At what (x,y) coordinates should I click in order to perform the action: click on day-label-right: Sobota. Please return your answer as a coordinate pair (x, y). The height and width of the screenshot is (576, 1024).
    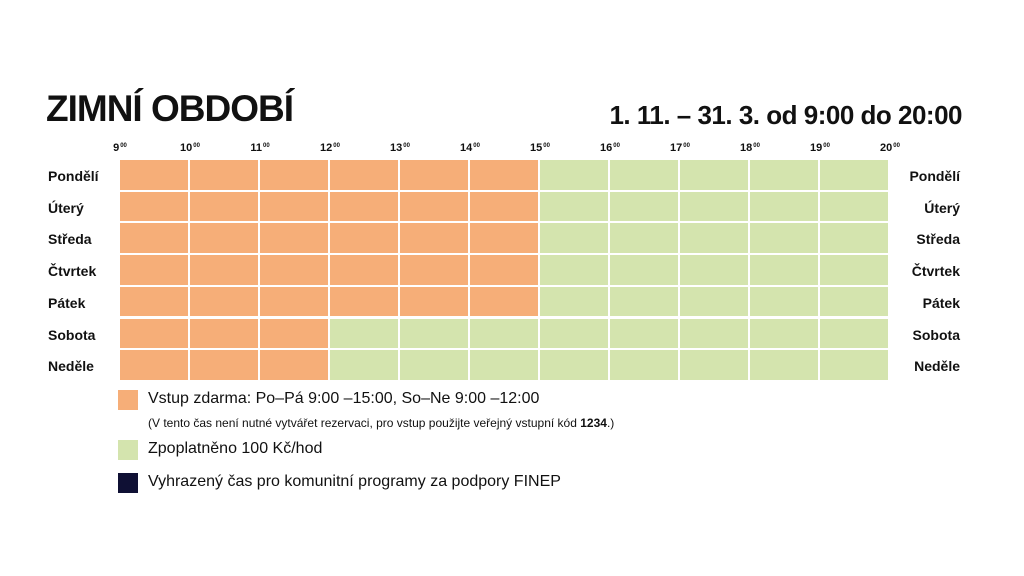
    Looking at the image, I should click on (936, 334).